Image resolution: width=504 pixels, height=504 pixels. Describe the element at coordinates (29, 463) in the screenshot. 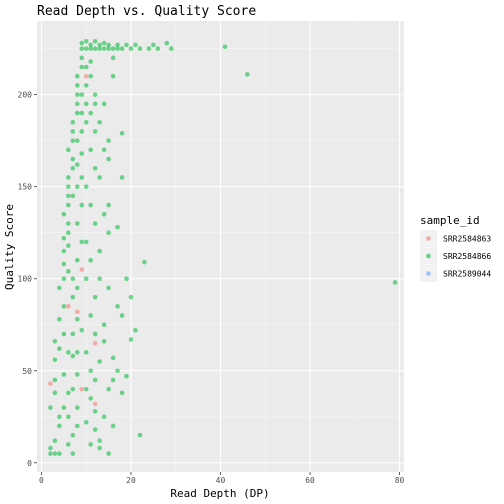

I see `y-tick-label: 0` at that location.